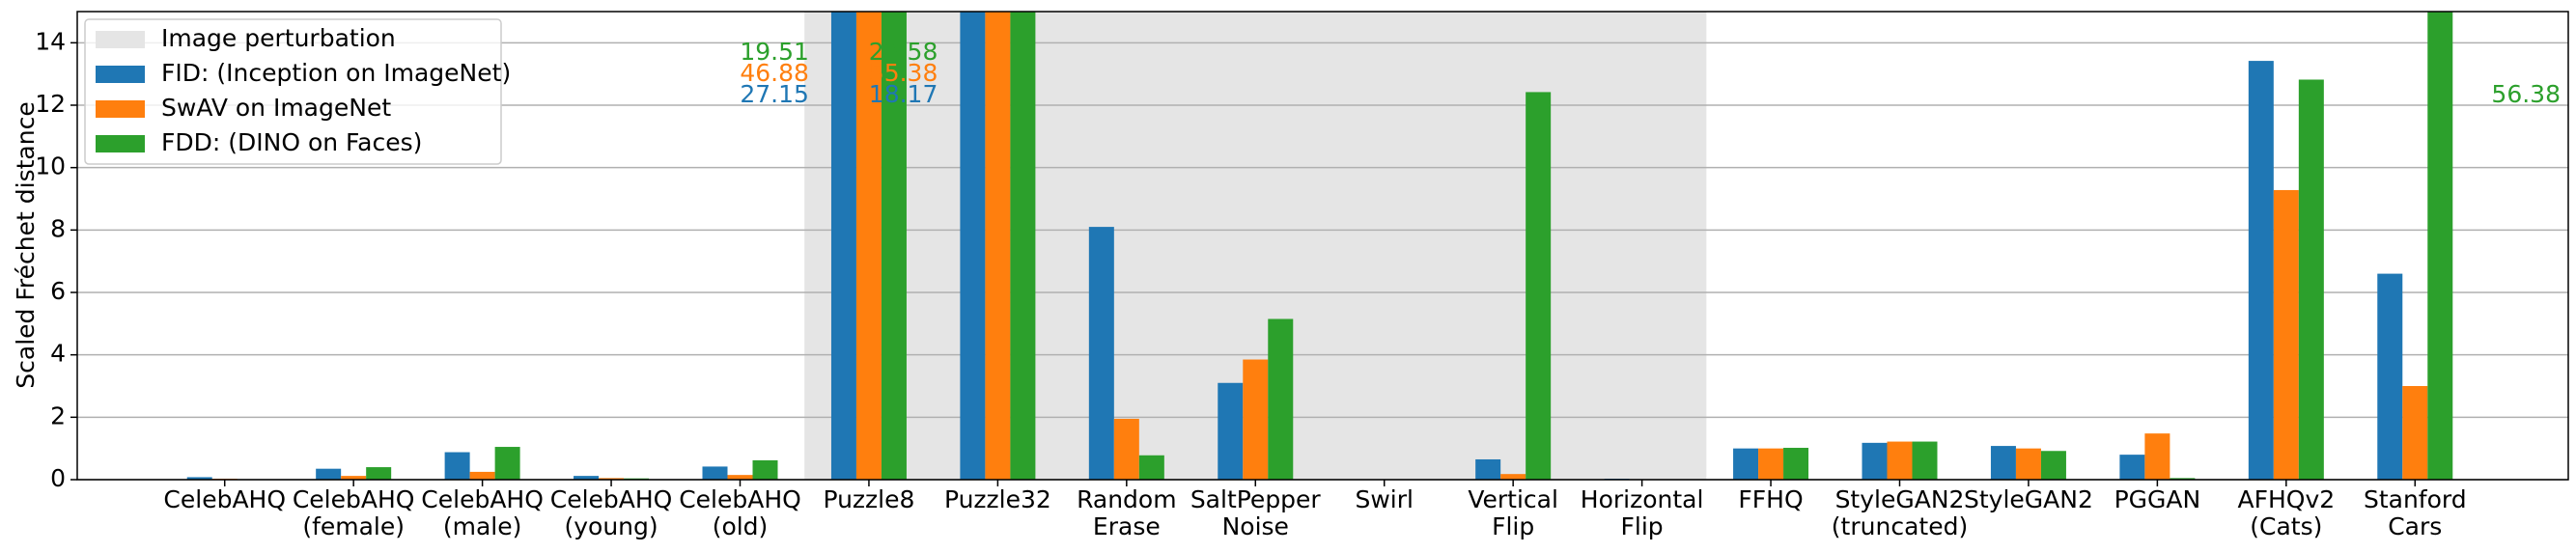 This screenshot has height=553, width=2576. I want to click on value-label: 23.58, so click(904, 52).